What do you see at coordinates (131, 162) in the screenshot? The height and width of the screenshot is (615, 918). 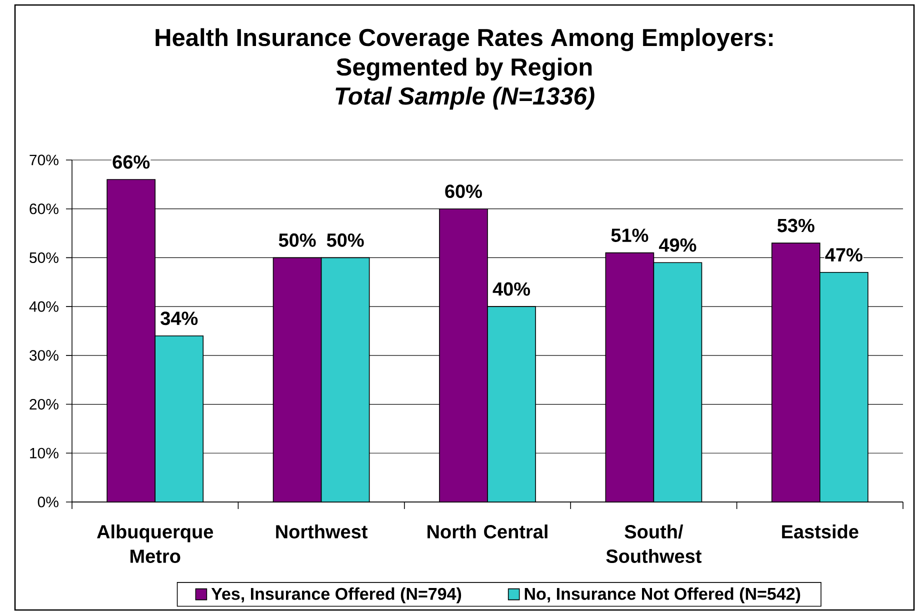 I see `data-label: 66%` at bounding box center [131, 162].